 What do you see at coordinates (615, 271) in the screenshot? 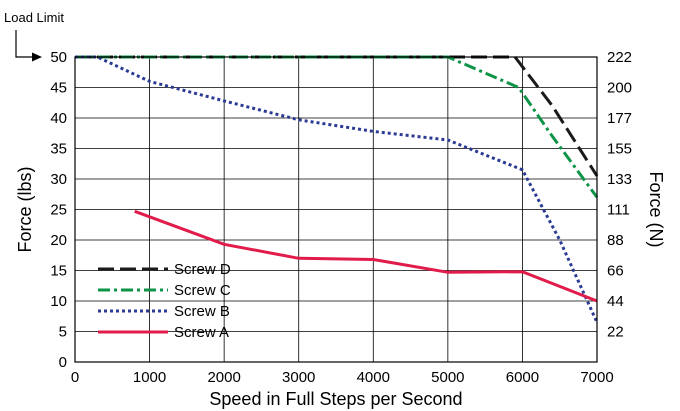
I see `right-tick-label: 66` at bounding box center [615, 271].